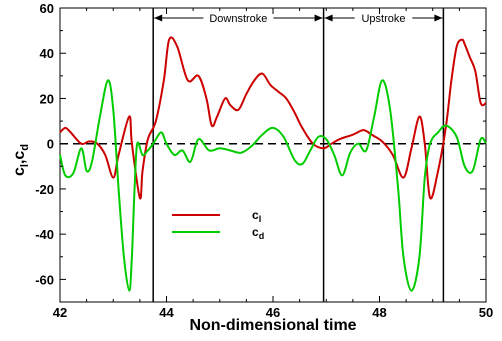 The image size is (502, 341). I want to click on x-tick-label-3: 48, so click(379, 312).